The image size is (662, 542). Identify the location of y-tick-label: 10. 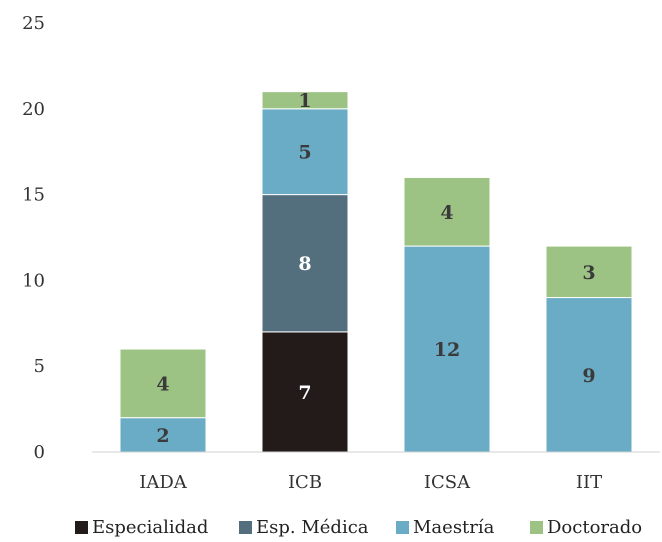
(33, 280).